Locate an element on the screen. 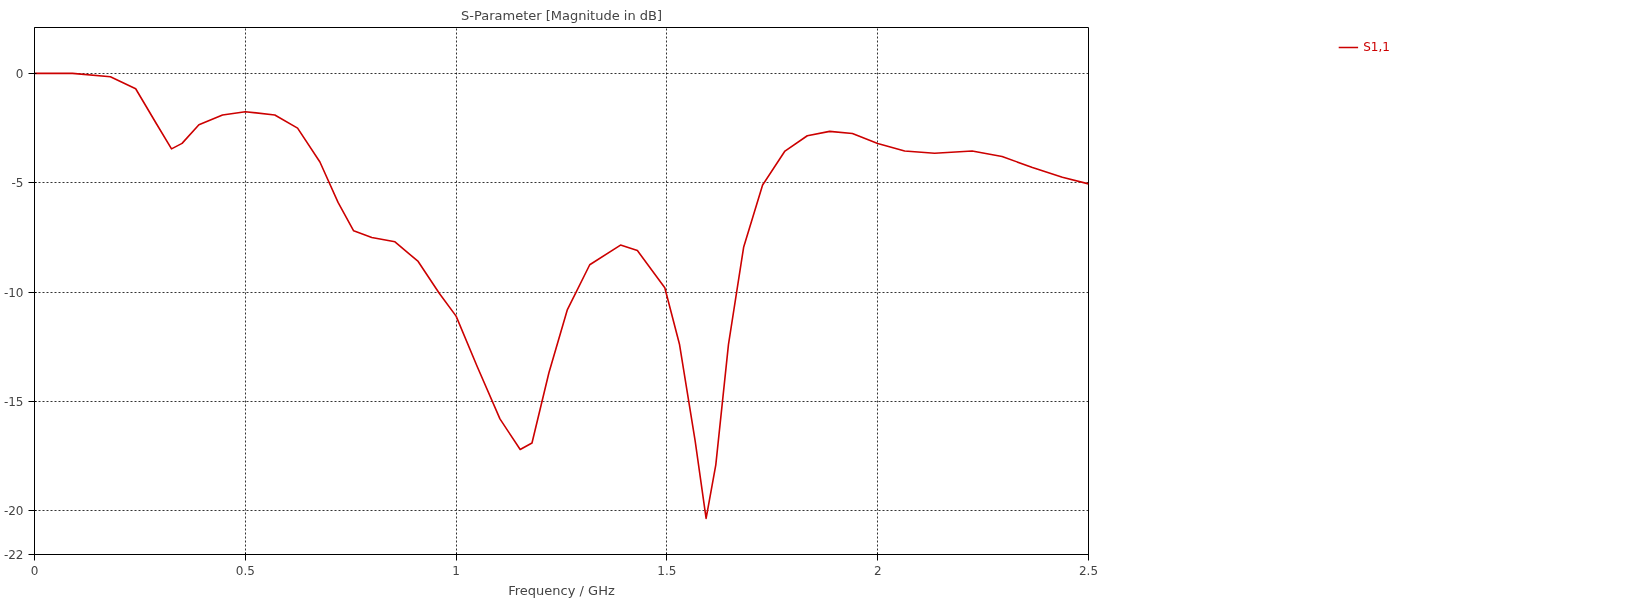  chart-title: S-Parameter [Magnitude in dB] is located at coordinates (561, 15).